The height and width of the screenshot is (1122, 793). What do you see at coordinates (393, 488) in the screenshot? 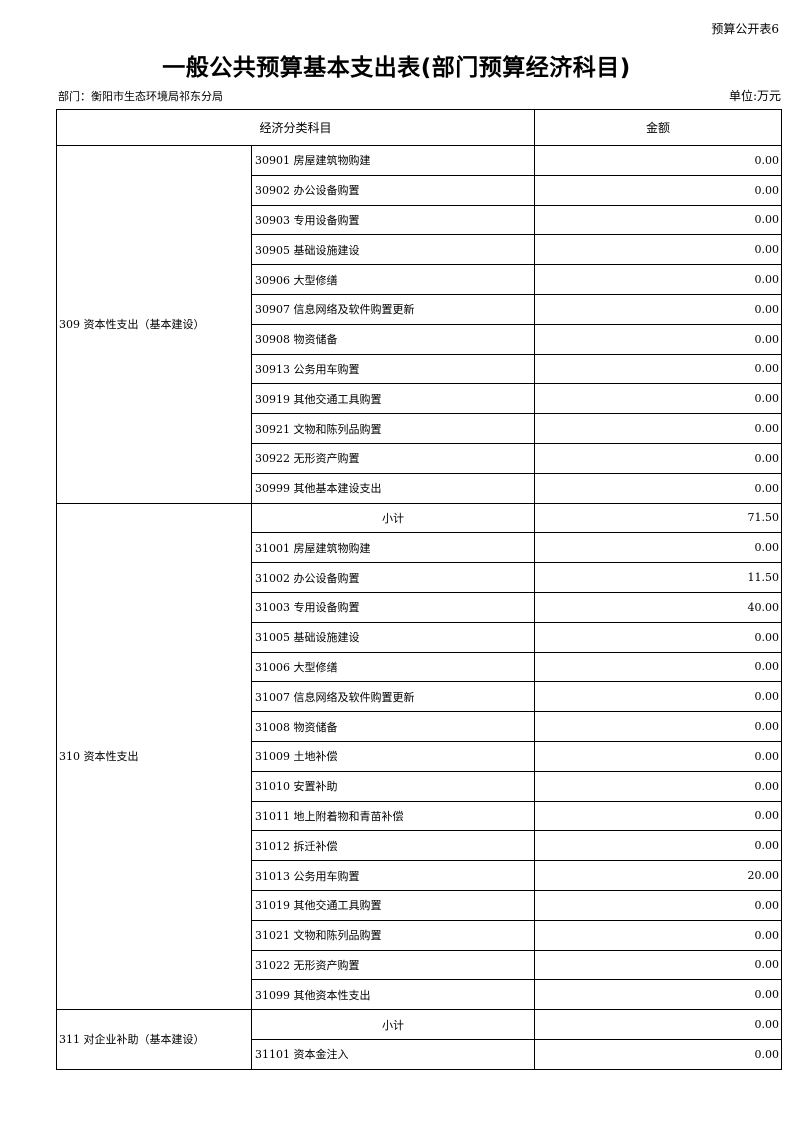
I see `item-name: 30999 其他基本建设支出` at bounding box center [393, 488].